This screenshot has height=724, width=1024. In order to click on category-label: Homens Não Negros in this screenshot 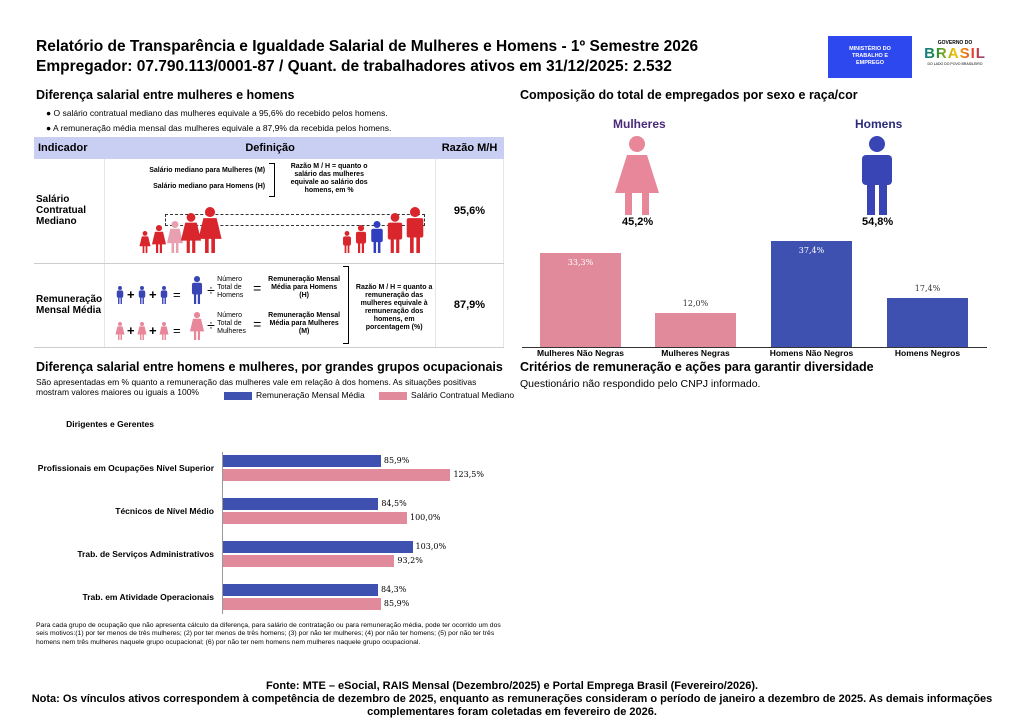, I will do `click(811, 353)`.